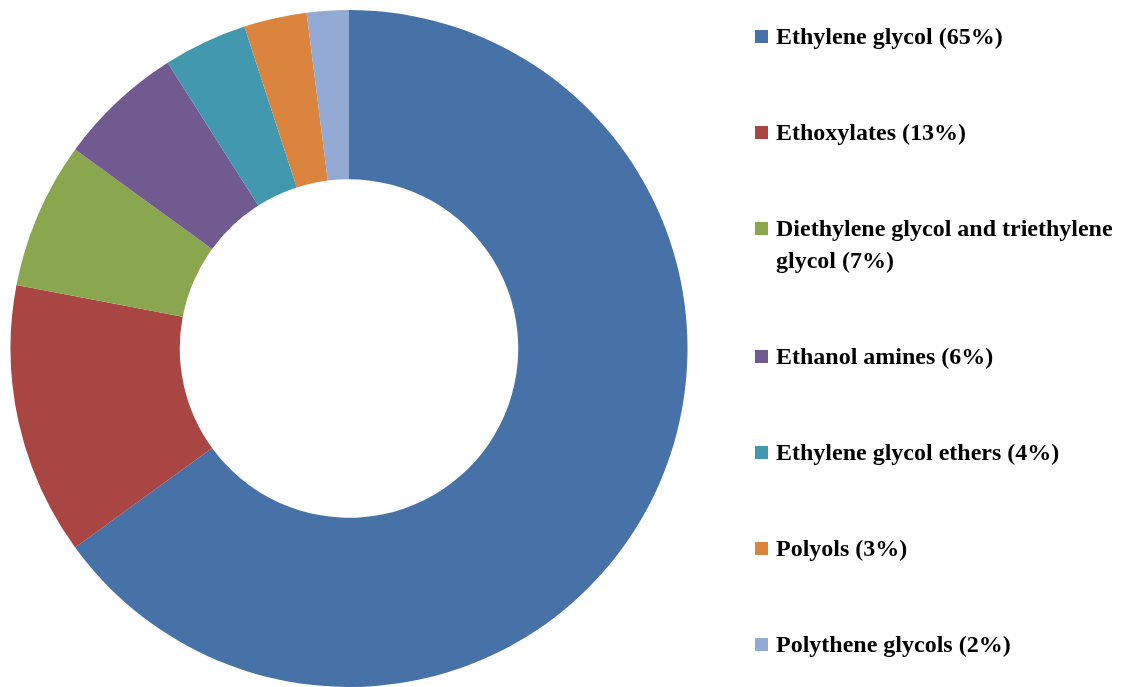  Describe the element at coordinates (871, 132) in the screenshot. I see `legend-label: Ethoxylates (13%)` at that location.